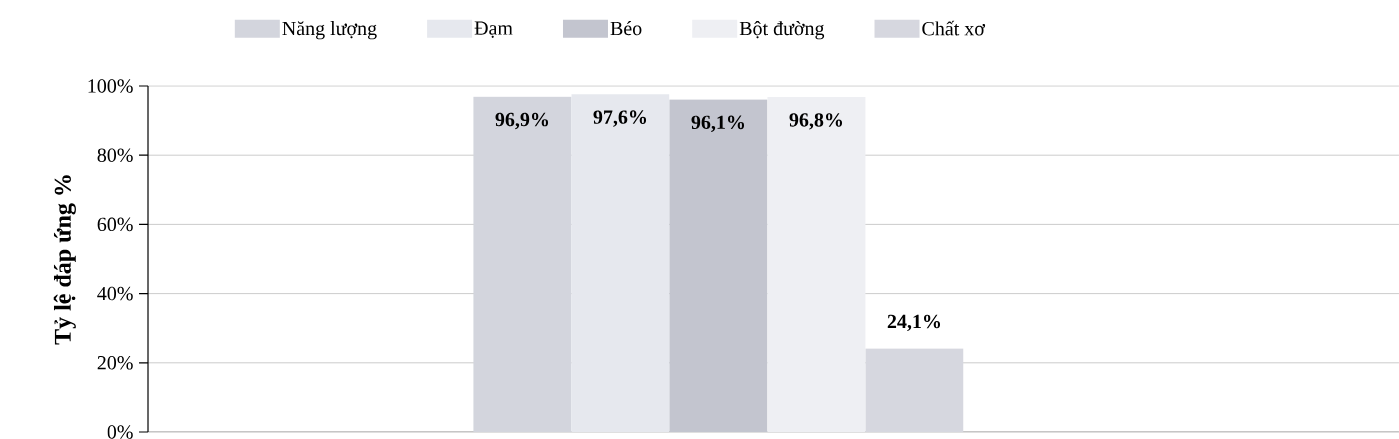  What do you see at coordinates (626, 28) in the screenshot?
I see `legend-label: Béo` at bounding box center [626, 28].